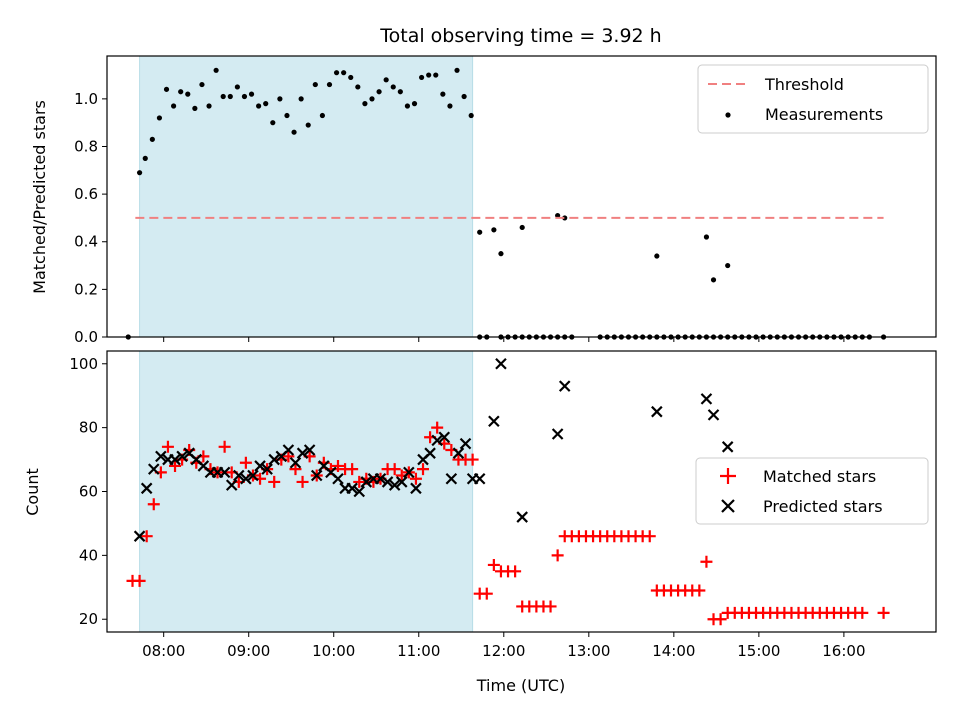 This screenshot has width=960, height=720. What do you see at coordinates (728, 115) in the screenshot?
I see `legend-measurements-swatch` at bounding box center [728, 115].